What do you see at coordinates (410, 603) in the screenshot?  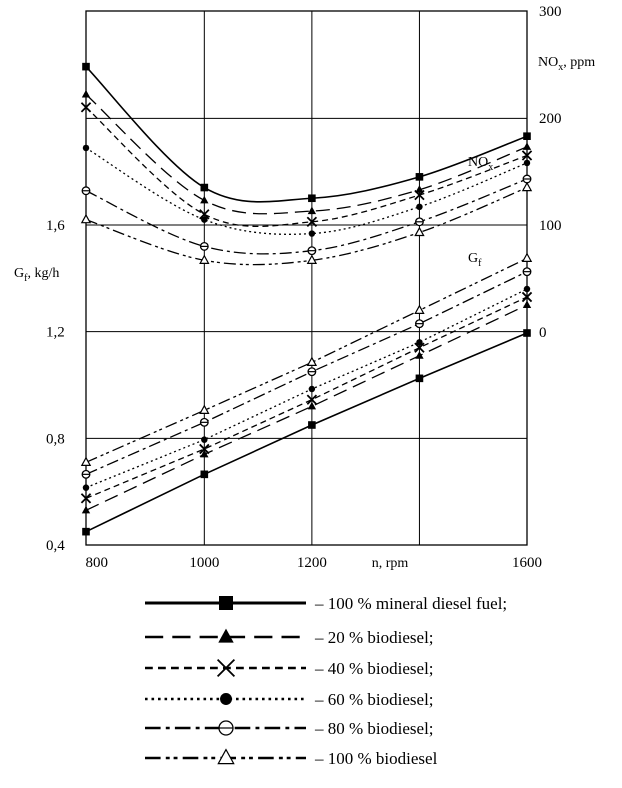 I see `legend-label: – 100 % mineral diesel fuel;` at bounding box center [410, 603].